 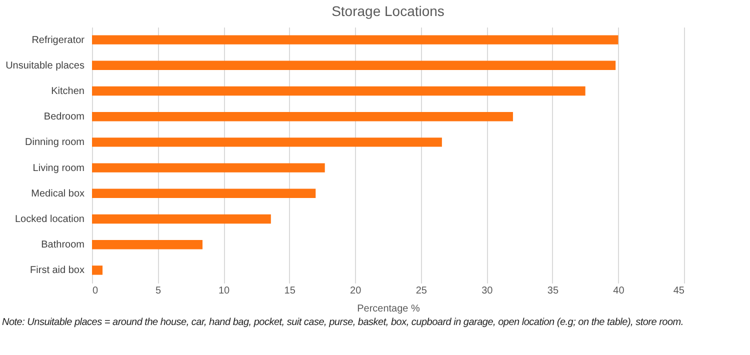 What do you see at coordinates (57, 270) in the screenshot?
I see `y-tick-label: First aid box` at bounding box center [57, 270].